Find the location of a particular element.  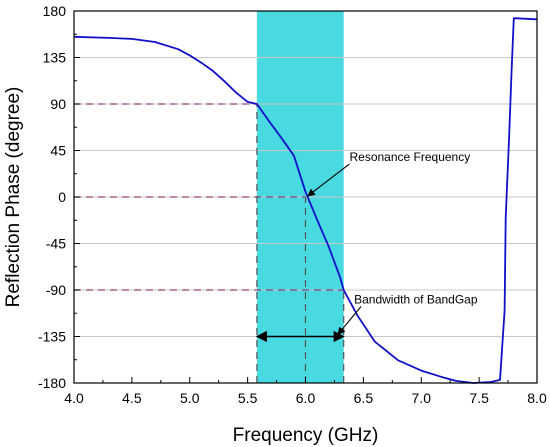

y-tick-label-5: 45 is located at coordinates (58, 151).